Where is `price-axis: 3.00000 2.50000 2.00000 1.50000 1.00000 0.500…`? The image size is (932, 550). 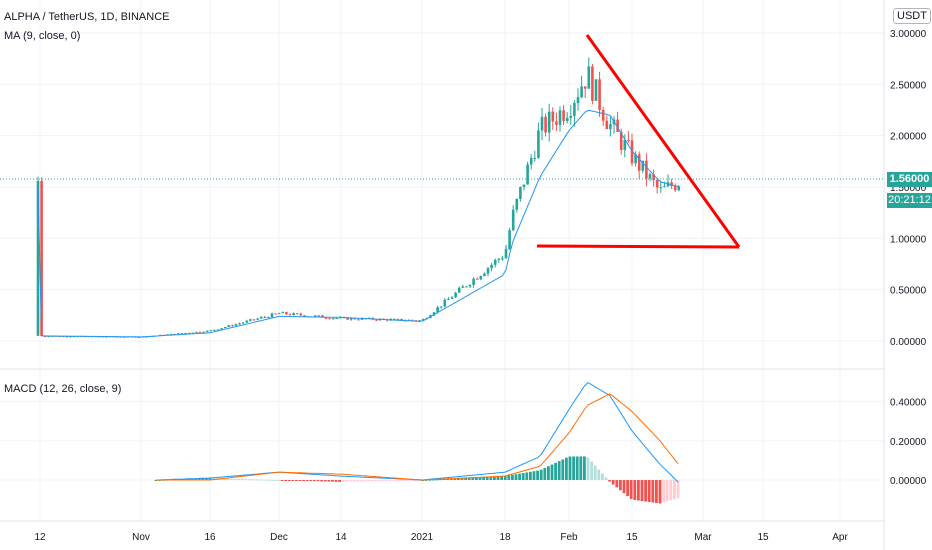
price-axis: 3.00000 2.50000 2.00000 1.50000 1.00000 0.500… is located at coordinates (908, 188).